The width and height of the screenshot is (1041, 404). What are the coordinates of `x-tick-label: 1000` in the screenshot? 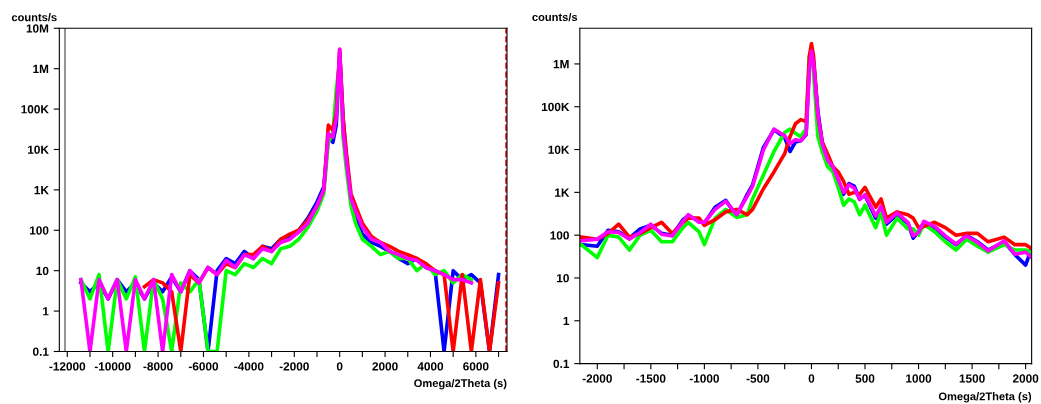 It's located at (919, 378).